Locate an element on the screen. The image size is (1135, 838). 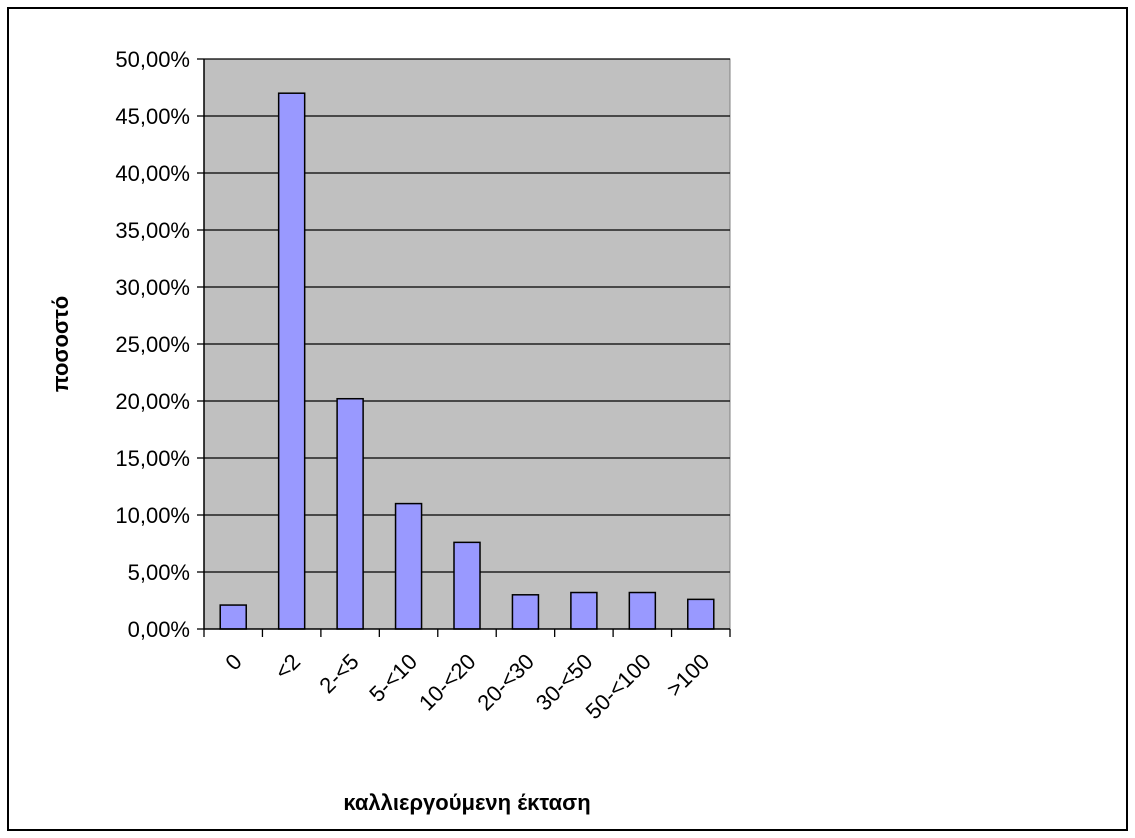
y-tick-label: 10,00% is located at coordinates (152, 515).